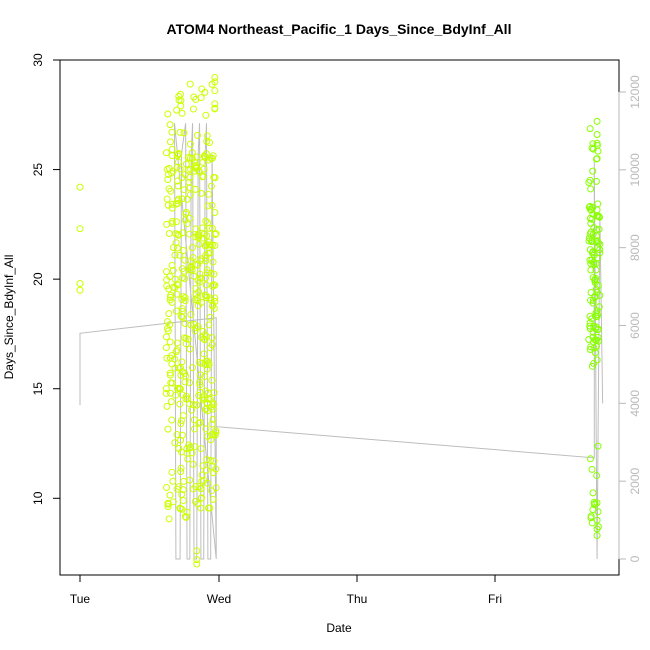 The width and height of the screenshot is (650, 650). I want to click on y-tick-label: 15, so click(38, 389).